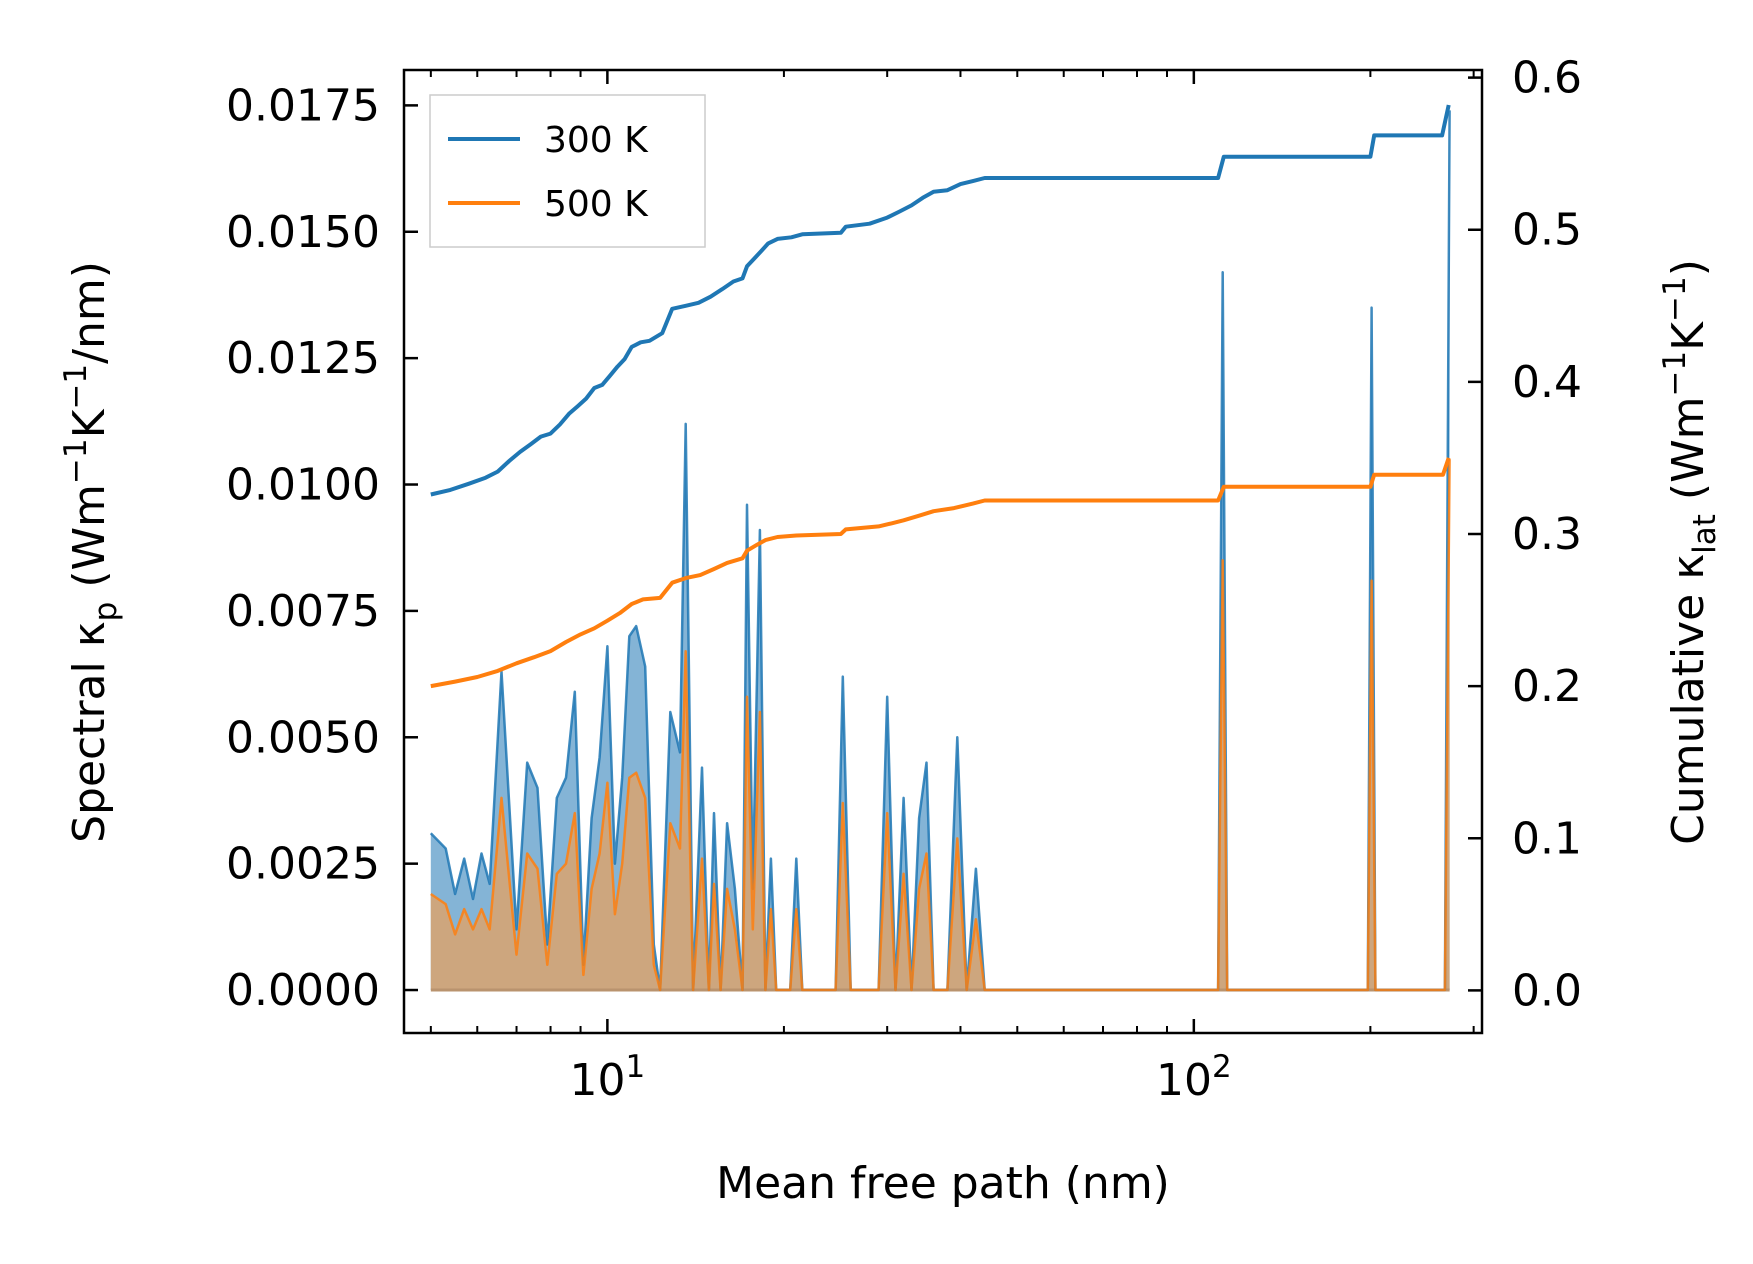 This screenshot has width=1753, height=1264. Describe the element at coordinates (1547, 78) in the screenshot. I see `y-right-tick-label: 0.6` at that location.